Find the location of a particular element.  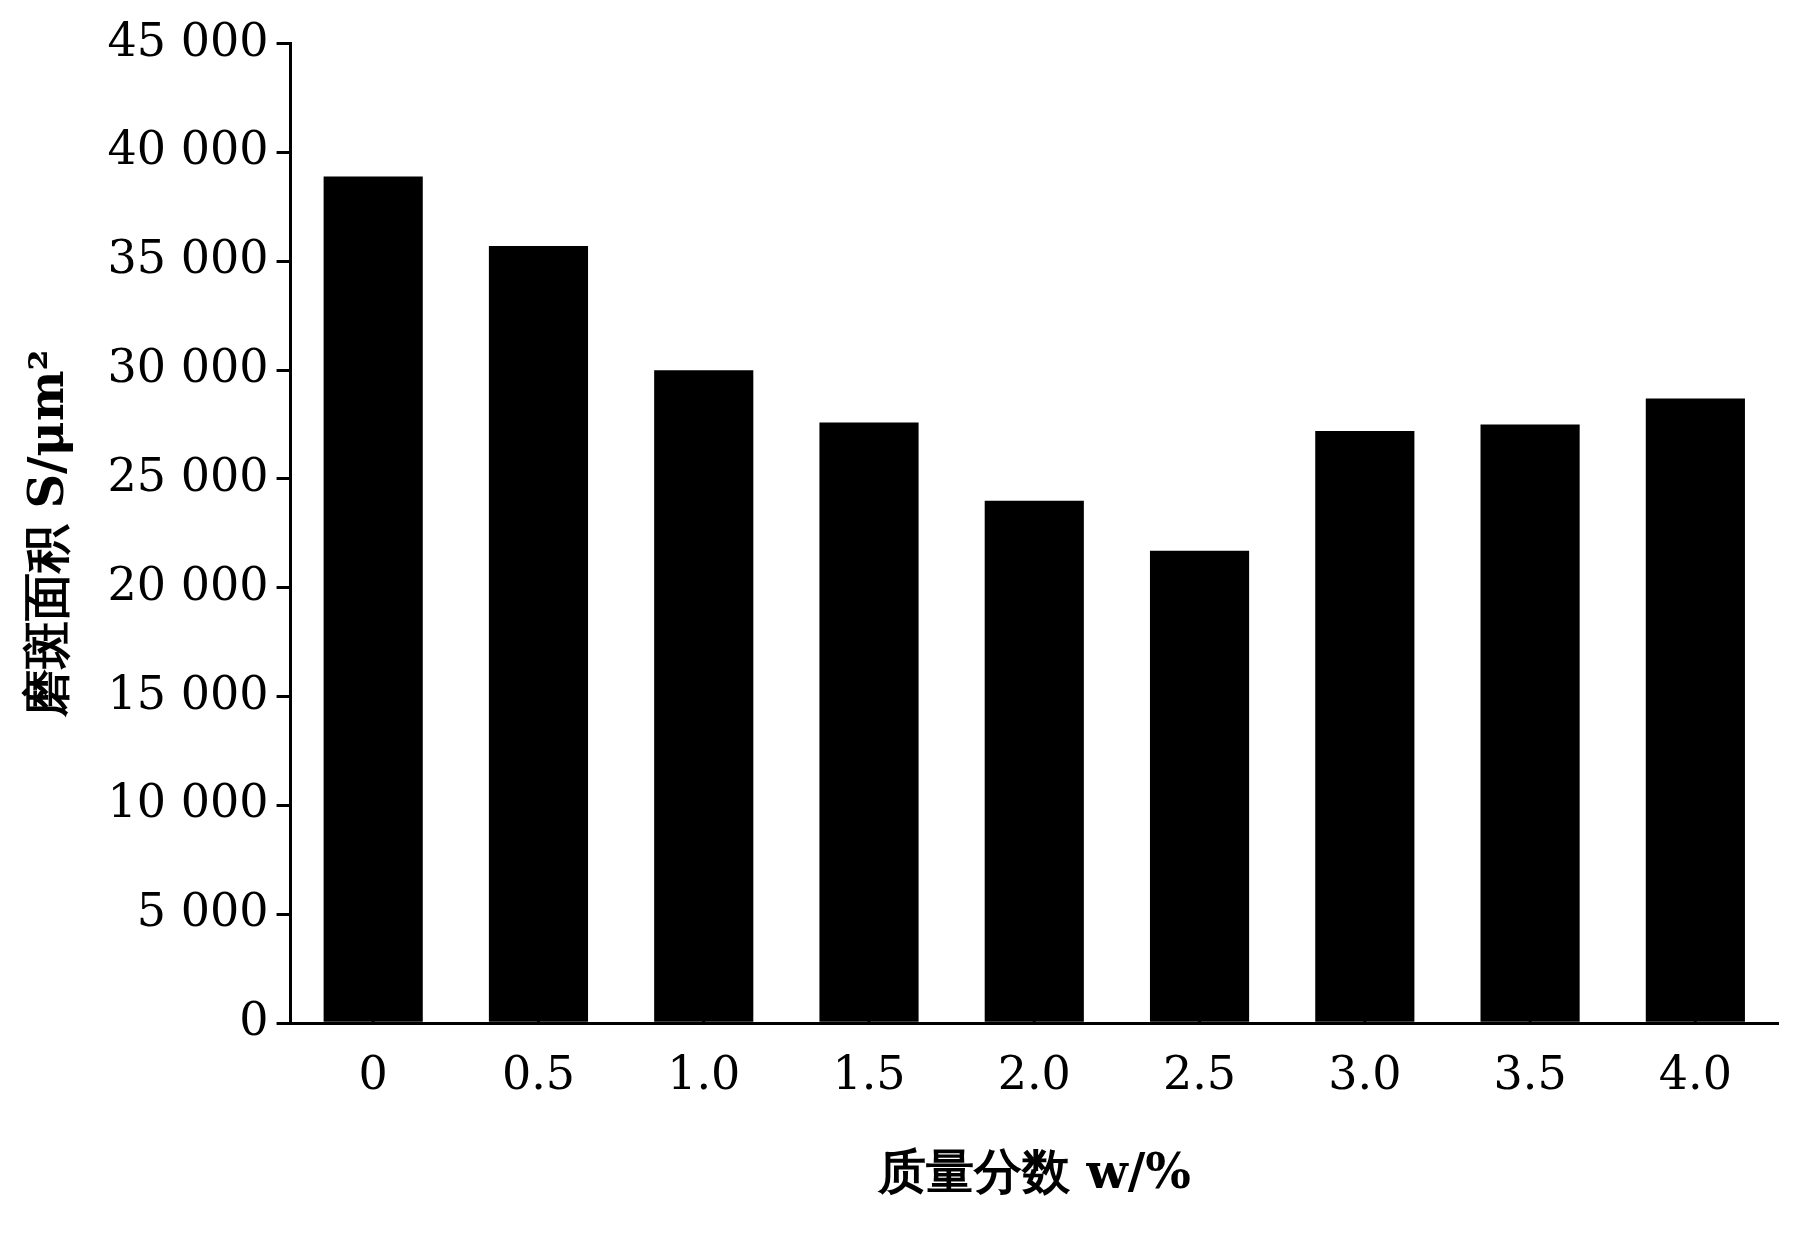

y-tick-label: 15 000 is located at coordinates (188, 692).